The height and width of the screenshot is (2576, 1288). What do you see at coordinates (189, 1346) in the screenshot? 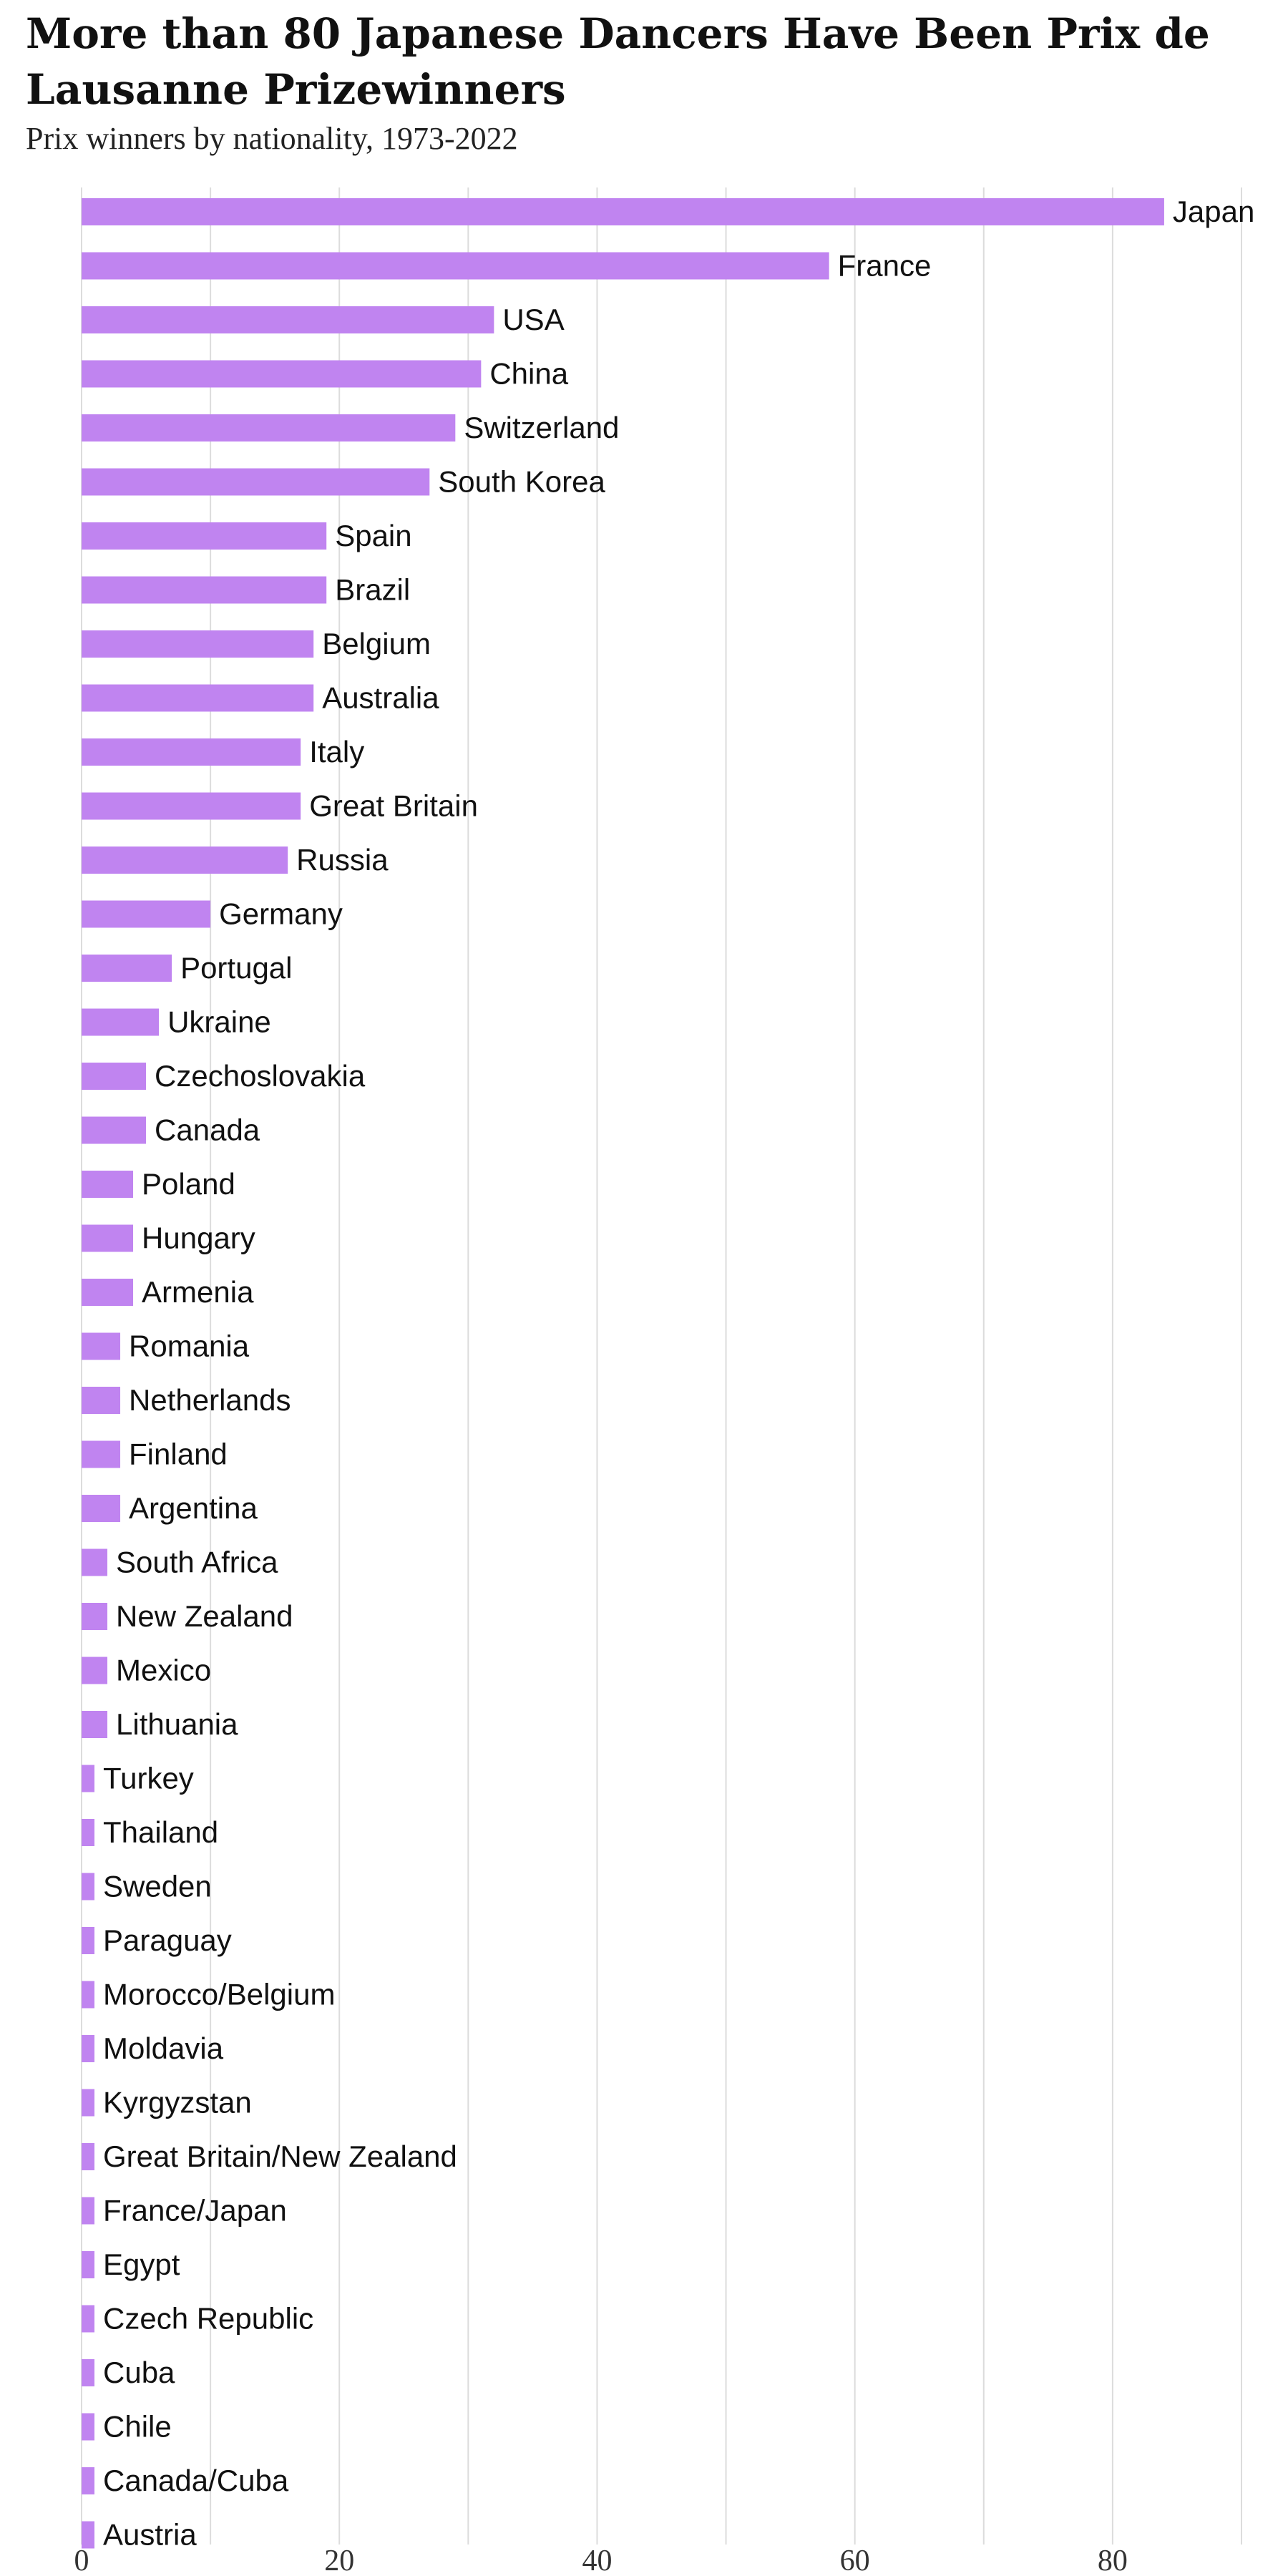
I see `category-label: Romania` at bounding box center [189, 1346].